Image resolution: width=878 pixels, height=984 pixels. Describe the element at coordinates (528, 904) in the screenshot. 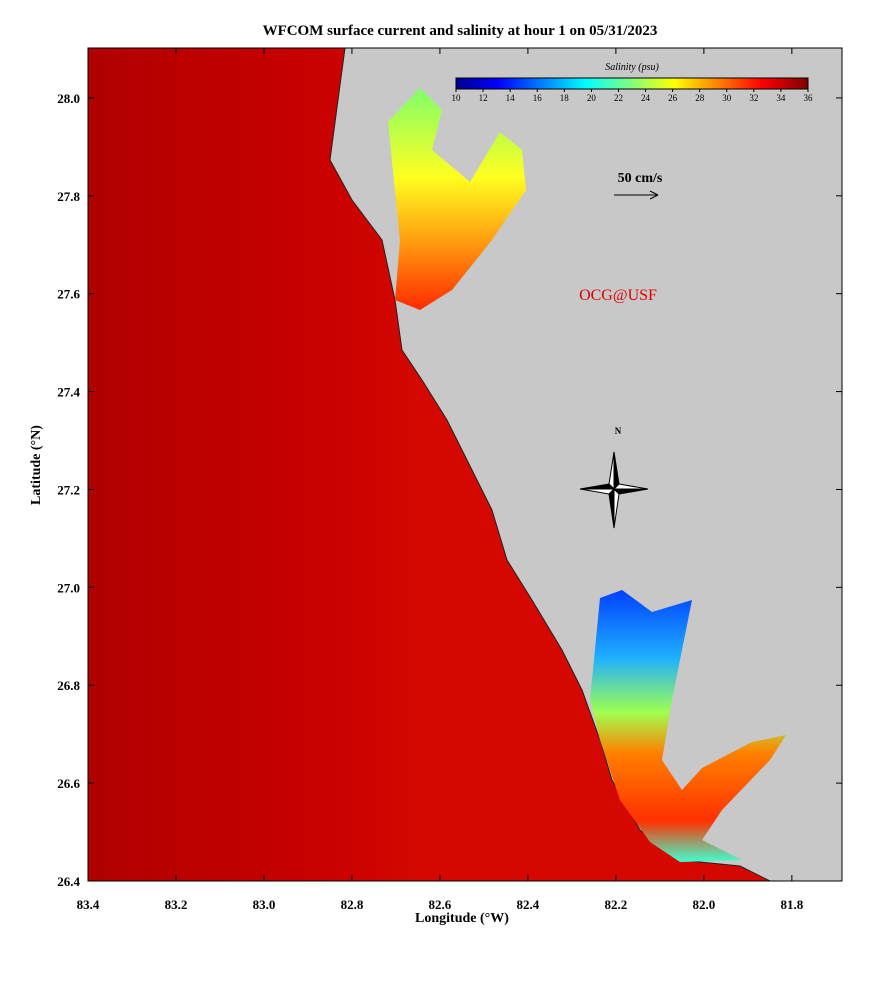

I see `x-tick-label: 82.4` at that location.